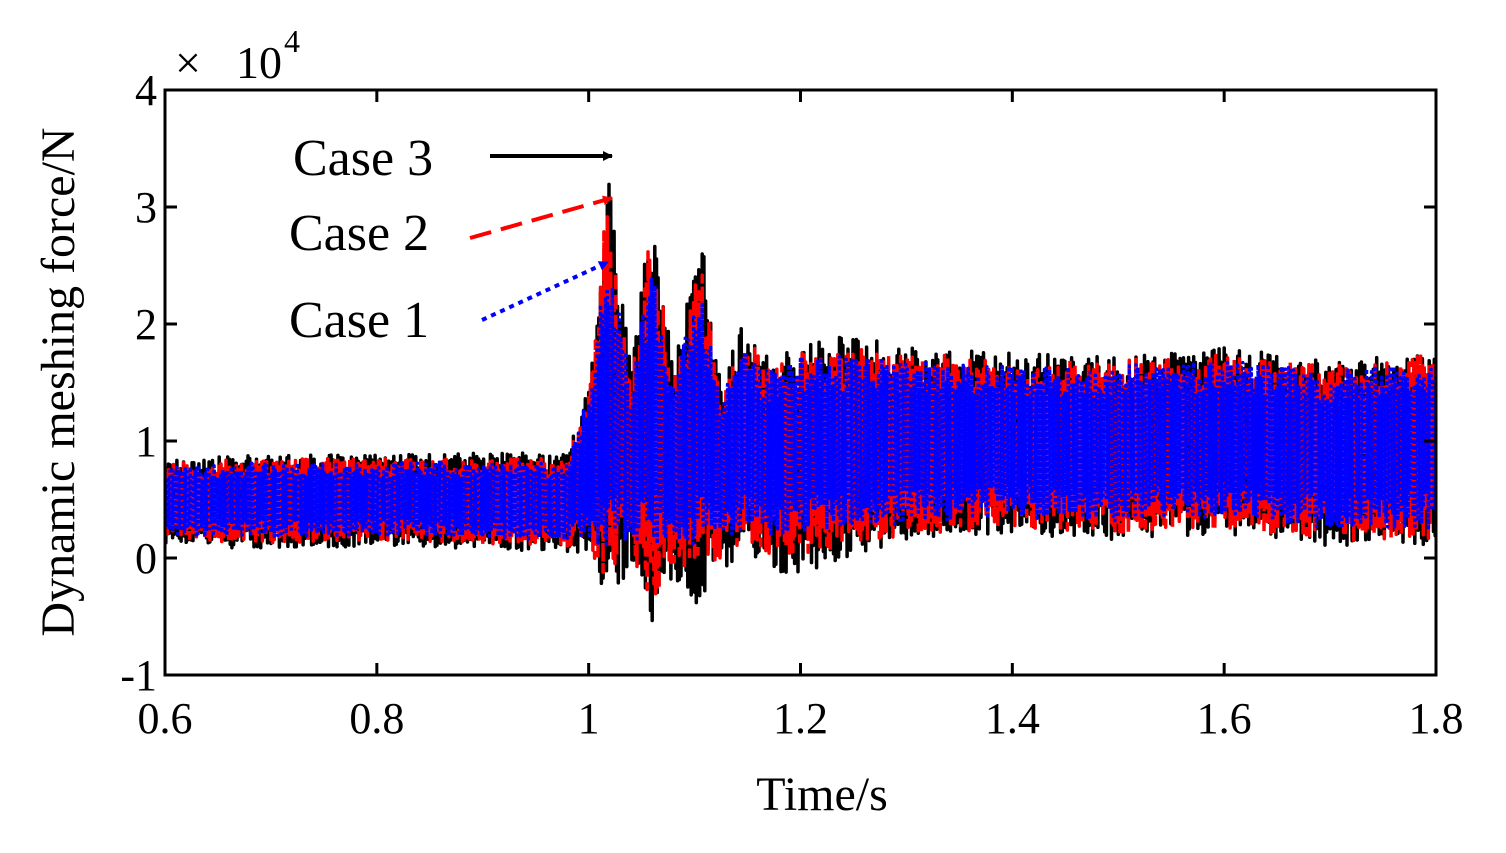 Image resolution: width=1506 pixels, height=853 pixels. What do you see at coordinates (545, 291) in the screenshot?
I see `annotation-case1-arrow` at bounding box center [545, 291].